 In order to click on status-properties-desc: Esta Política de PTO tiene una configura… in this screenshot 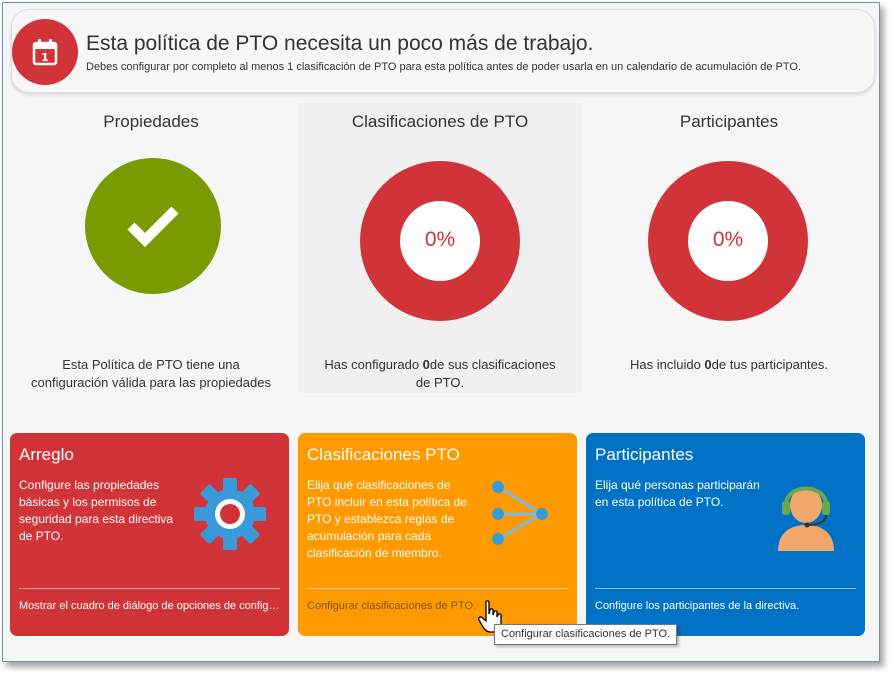, I will do `click(151, 373)`.